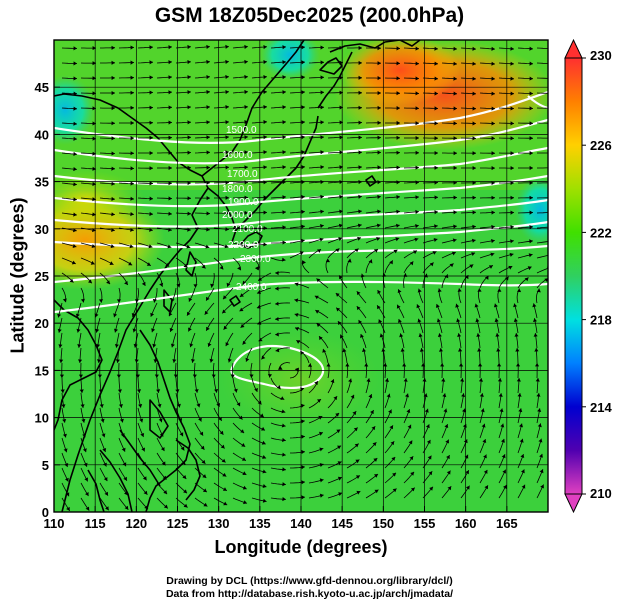  What do you see at coordinates (95, 523) in the screenshot?
I see `x-tick-label: 115` at bounding box center [95, 523].